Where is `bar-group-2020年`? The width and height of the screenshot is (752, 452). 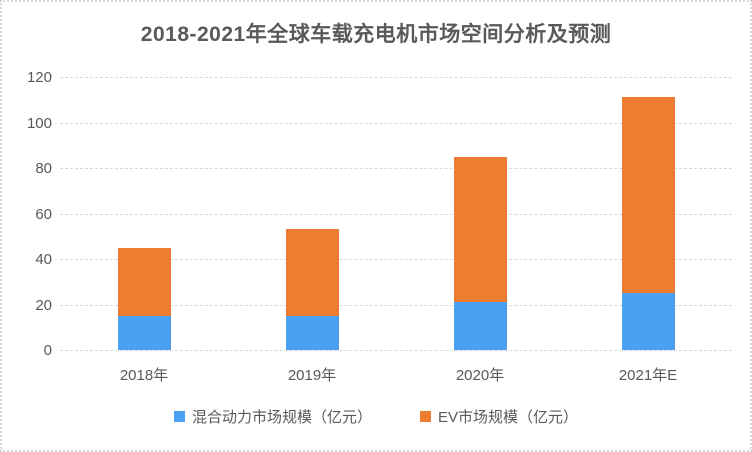
bar-group-2020年 is located at coordinates (480, 253).